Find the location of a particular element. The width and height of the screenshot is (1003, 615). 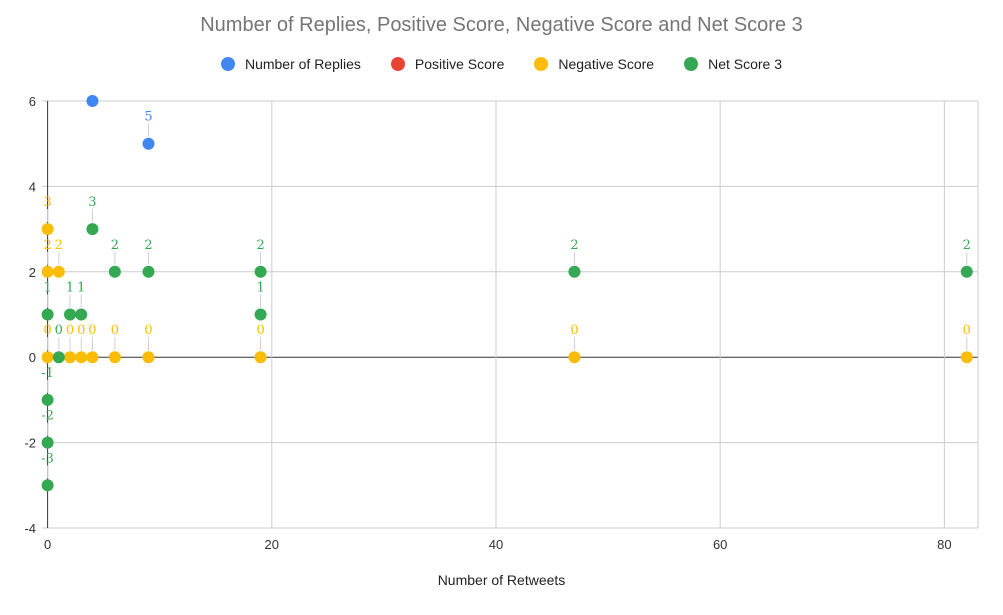

x-tick-label: 80 is located at coordinates (944, 544).